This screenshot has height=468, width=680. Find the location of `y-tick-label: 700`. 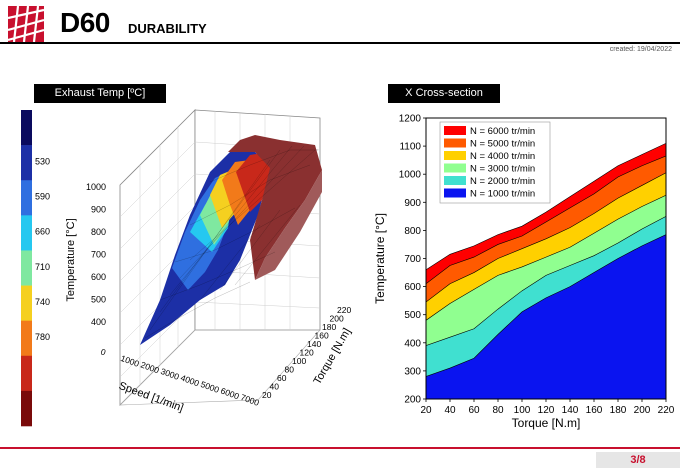

y-tick-label: 700 is located at coordinates (412, 259).